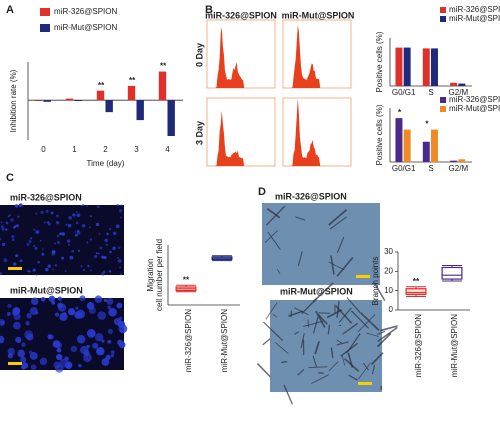 Image resolution: width=500 pixels, height=426 pixels. What do you see at coordinates (379, 134) in the screenshot?
I see `y-axis-label: Positive cells (%)` at bounding box center [379, 134].